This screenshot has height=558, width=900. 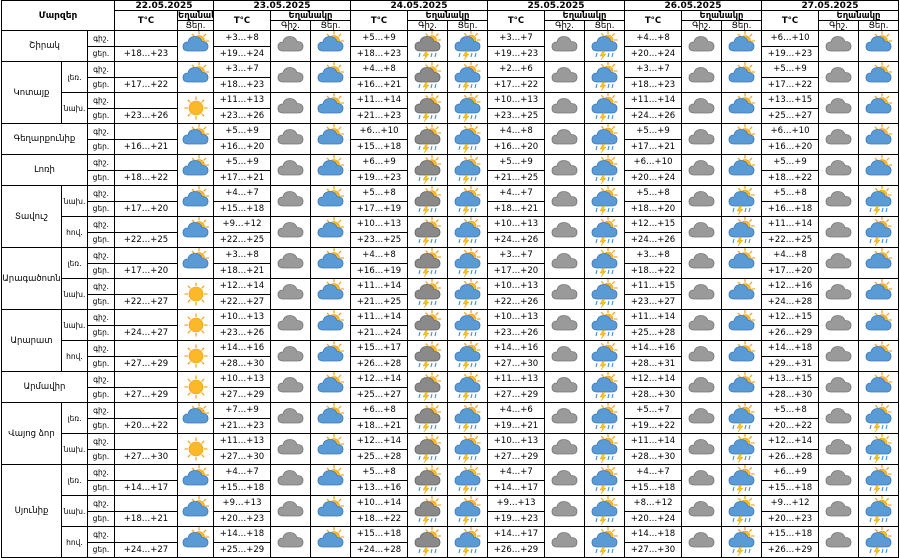 What do you see at coordinates (379, 53) in the screenshot?
I see `temperature-cell: +18…+23` at bounding box center [379, 53].